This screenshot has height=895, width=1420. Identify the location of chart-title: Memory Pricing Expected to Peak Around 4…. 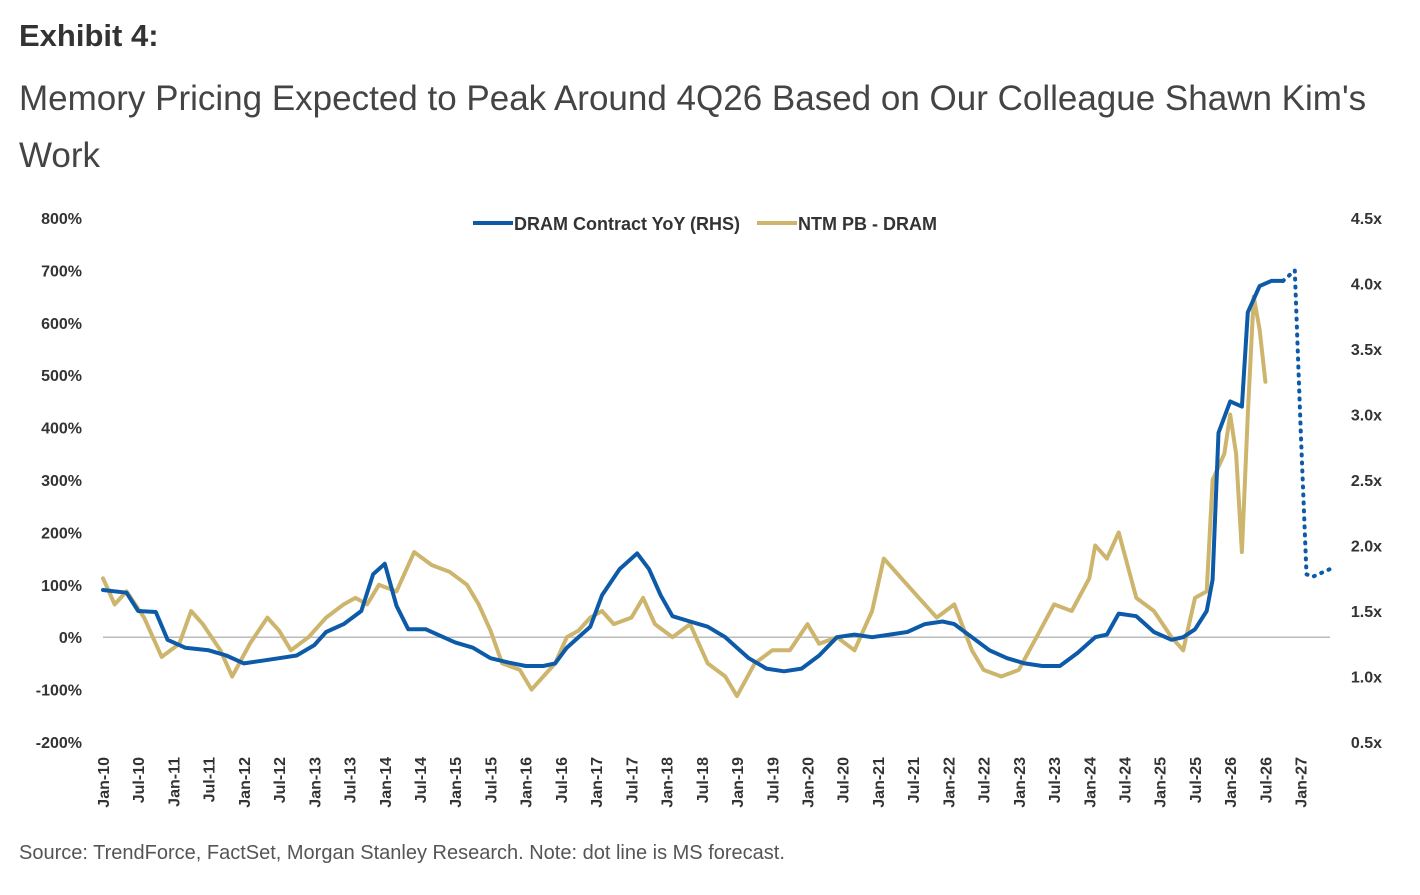
(693, 127).